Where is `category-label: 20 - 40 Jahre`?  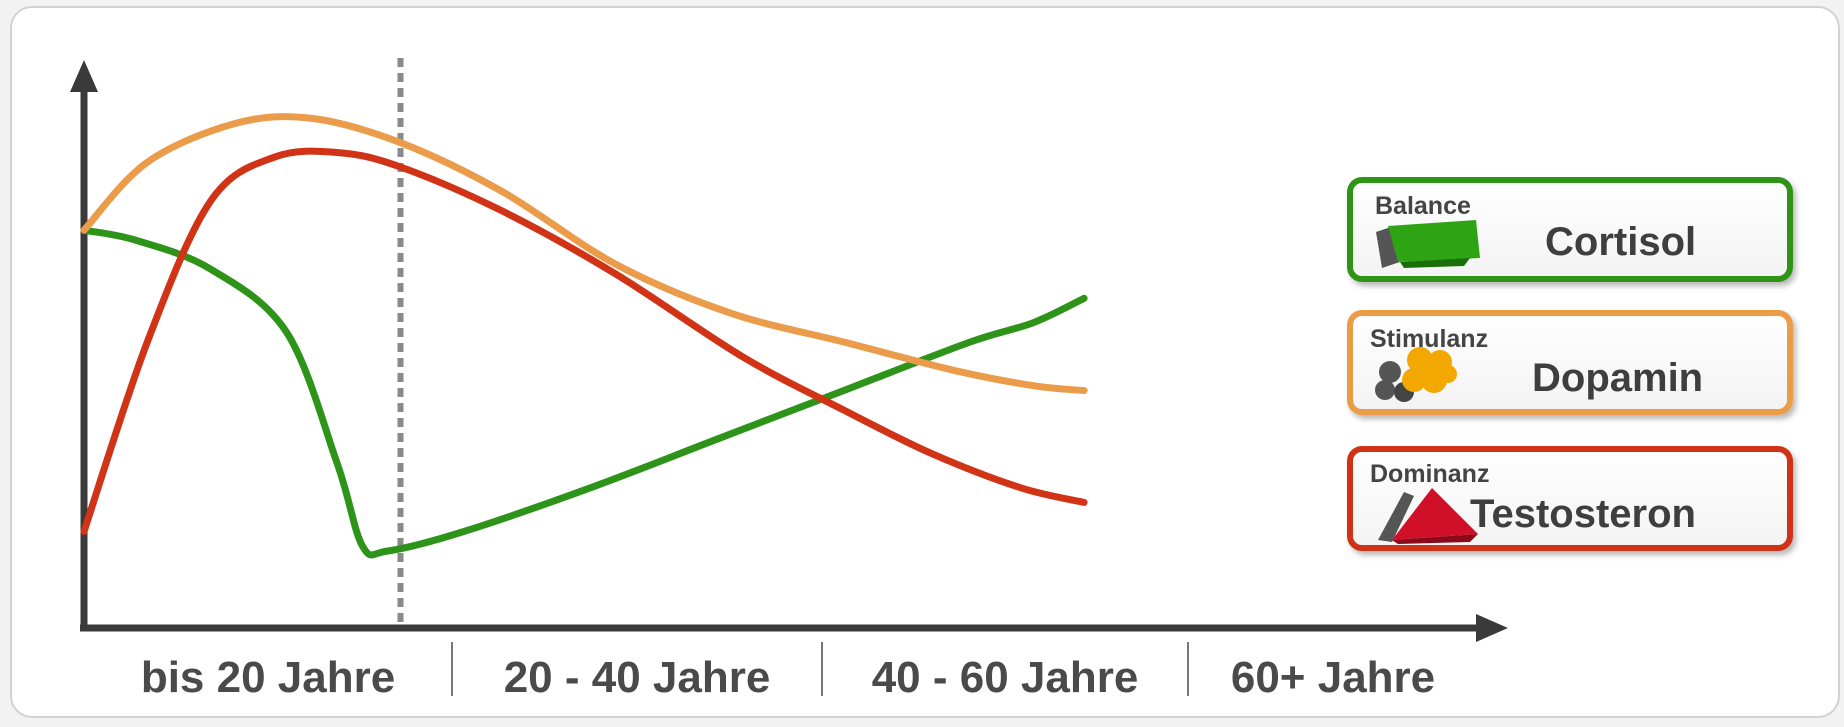
category-label: 20 - 40 Jahre is located at coordinates (637, 677).